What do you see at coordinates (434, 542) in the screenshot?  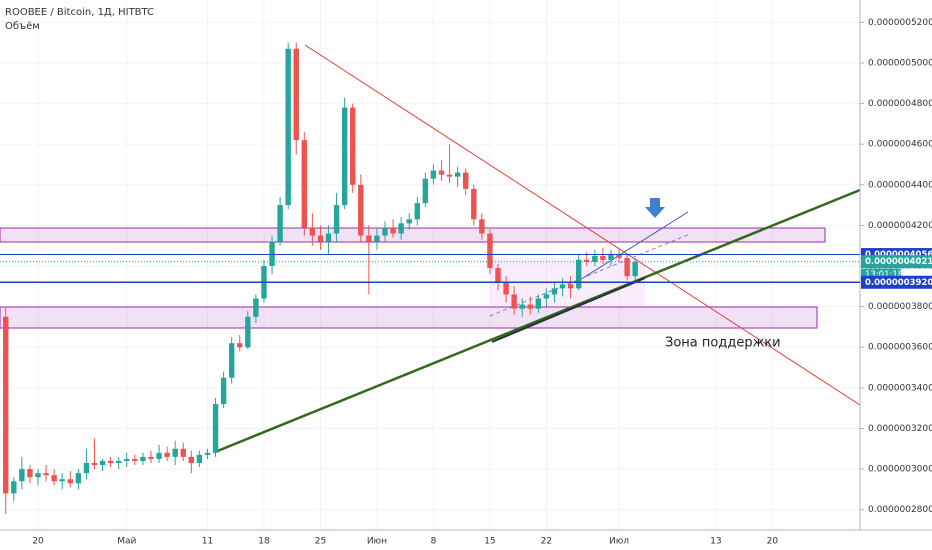 I see `x-tick-label: 8` at bounding box center [434, 542].